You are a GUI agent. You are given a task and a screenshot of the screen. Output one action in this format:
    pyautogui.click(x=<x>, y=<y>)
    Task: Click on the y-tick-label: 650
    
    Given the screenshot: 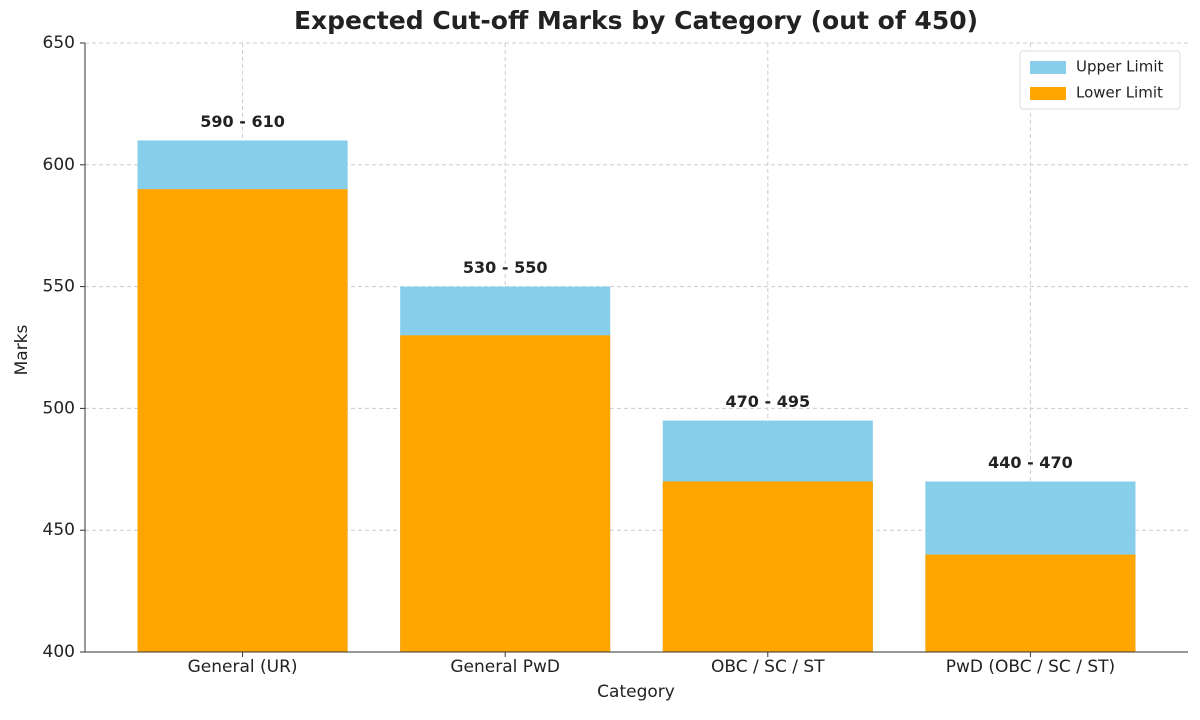 What is the action you would take?
    pyautogui.click(x=59, y=43)
    